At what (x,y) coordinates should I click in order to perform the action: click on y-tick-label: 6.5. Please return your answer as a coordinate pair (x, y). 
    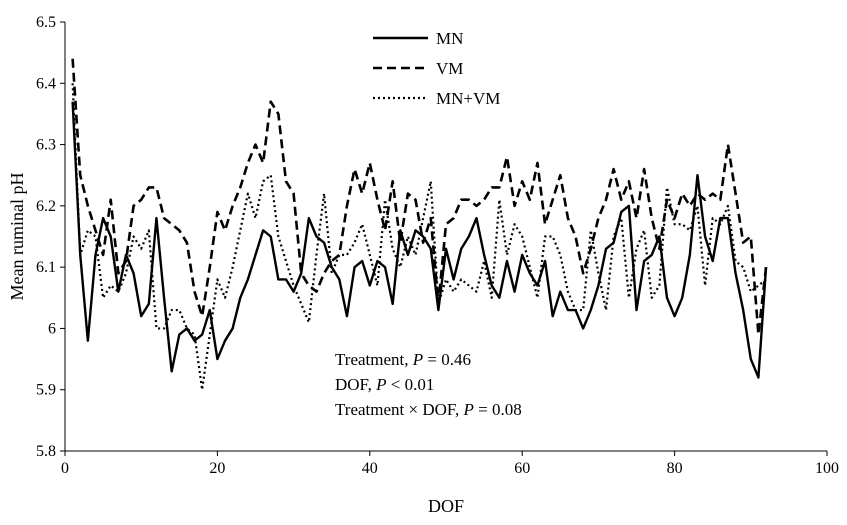
    Looking at the image, I should click on (46, 22).